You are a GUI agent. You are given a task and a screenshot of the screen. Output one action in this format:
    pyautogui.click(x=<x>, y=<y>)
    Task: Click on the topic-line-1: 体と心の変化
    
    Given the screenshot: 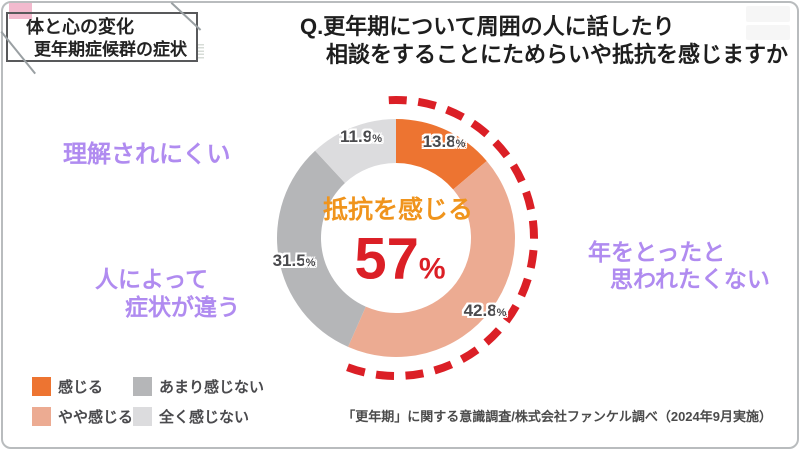 What is the action you would take?
    pyautogui.click(x=80, y=27)
    